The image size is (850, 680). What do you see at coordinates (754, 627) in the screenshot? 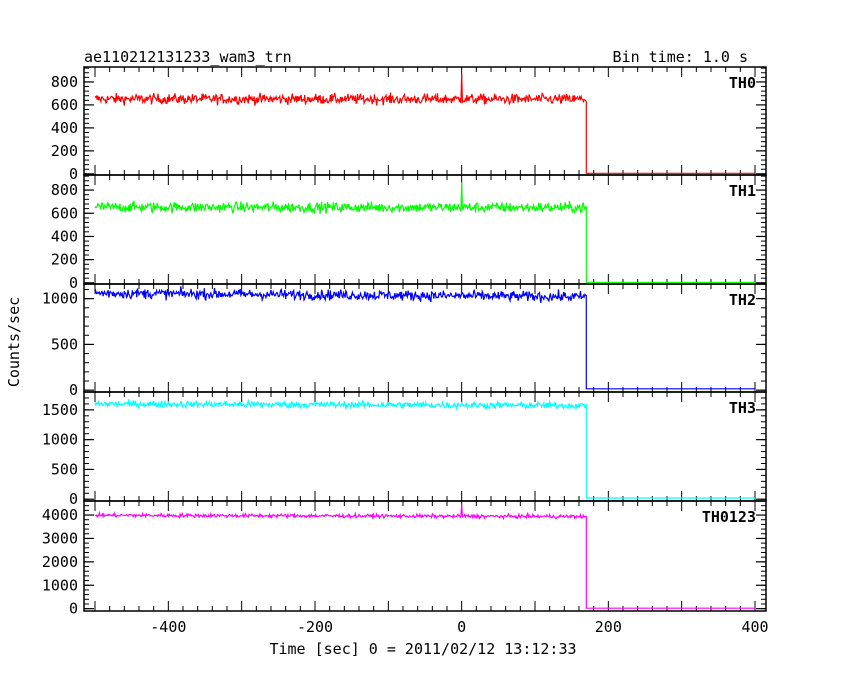
I see `x-tick-label: 400` at bounding box center [754, 627].